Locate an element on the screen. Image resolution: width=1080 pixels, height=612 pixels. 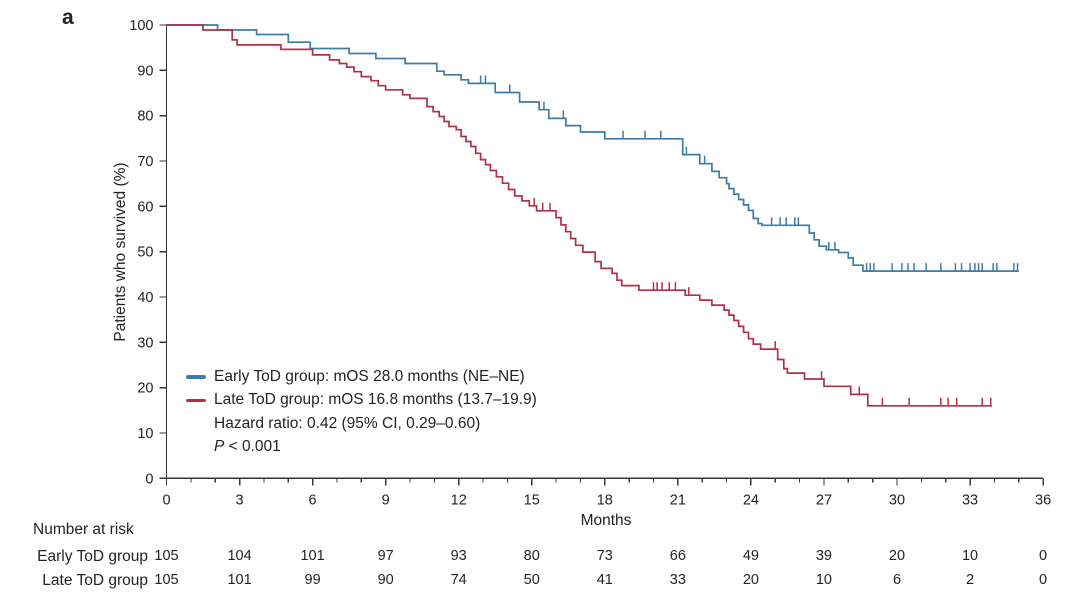
risk-value: 90 is located at coordinates (385, 580).